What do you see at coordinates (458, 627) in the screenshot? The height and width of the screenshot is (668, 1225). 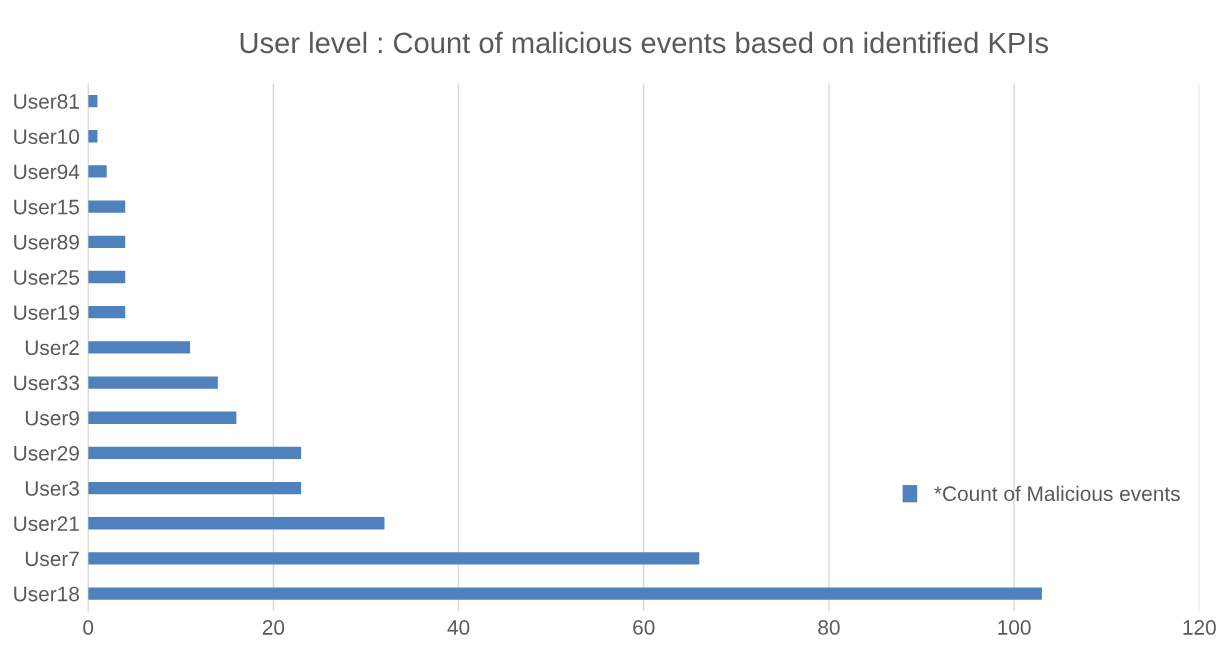 I see `x-tick-label: 40` at bounding box center [458, 627].